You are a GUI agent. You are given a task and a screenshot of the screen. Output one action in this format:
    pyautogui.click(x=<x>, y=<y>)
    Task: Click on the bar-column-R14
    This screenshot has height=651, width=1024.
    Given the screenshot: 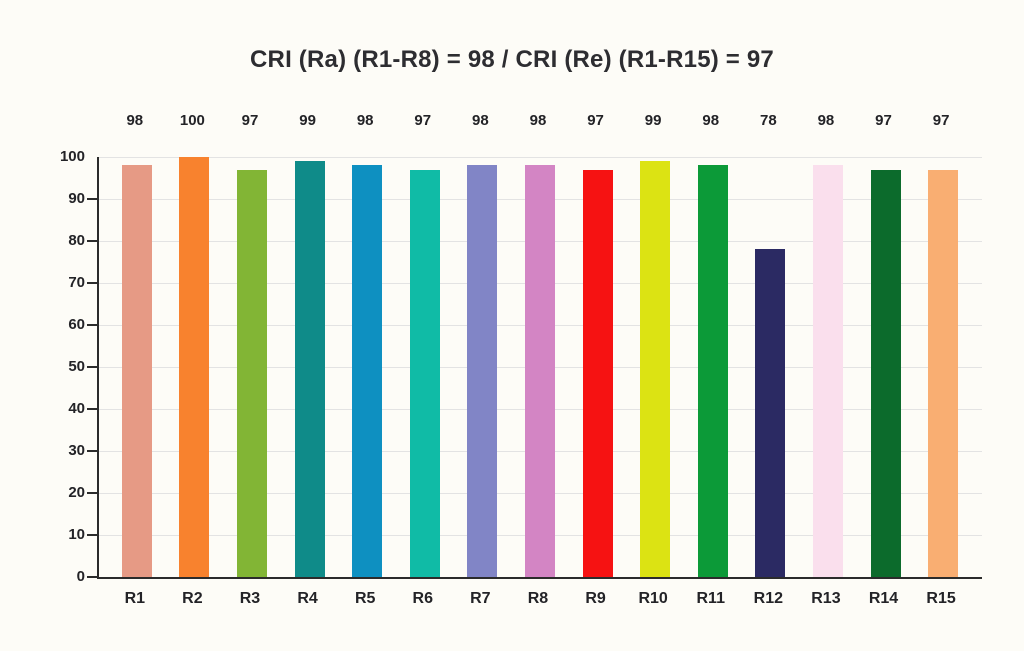 What is the action you would take?
    pyautogui.click(x=886, y=367)
    